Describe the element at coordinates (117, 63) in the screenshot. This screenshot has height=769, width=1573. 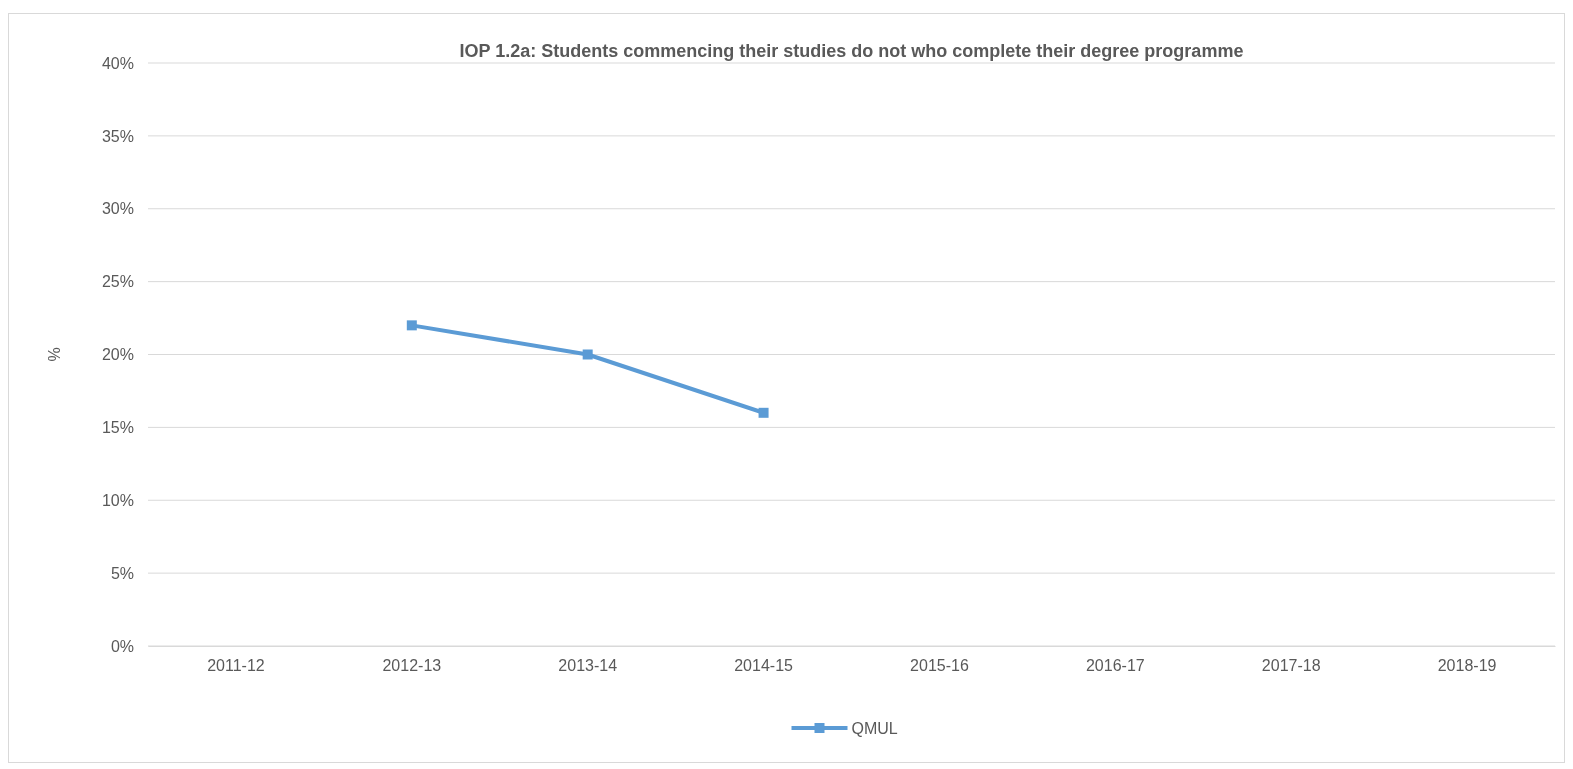
I see `y-tick-label: 40%` at that location.